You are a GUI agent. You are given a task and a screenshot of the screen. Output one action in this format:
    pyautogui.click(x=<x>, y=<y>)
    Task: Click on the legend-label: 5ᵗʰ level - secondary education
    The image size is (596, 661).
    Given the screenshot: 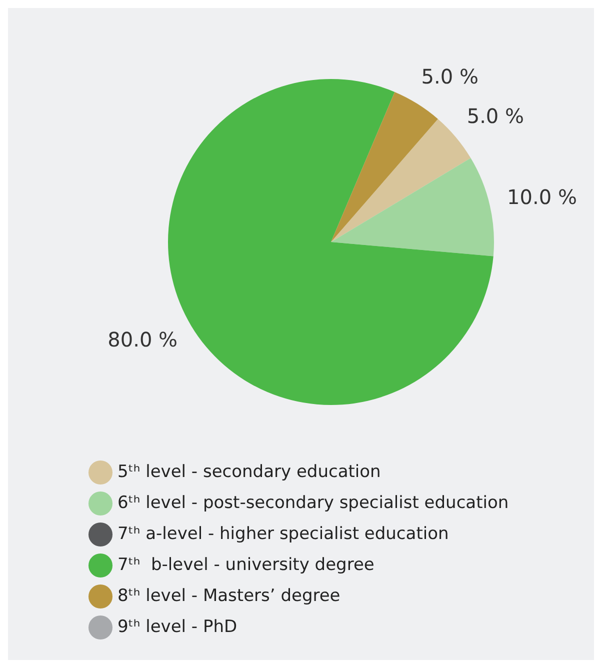 What is the action you would take?
    pyautogui.click(x=249, y=472)
    